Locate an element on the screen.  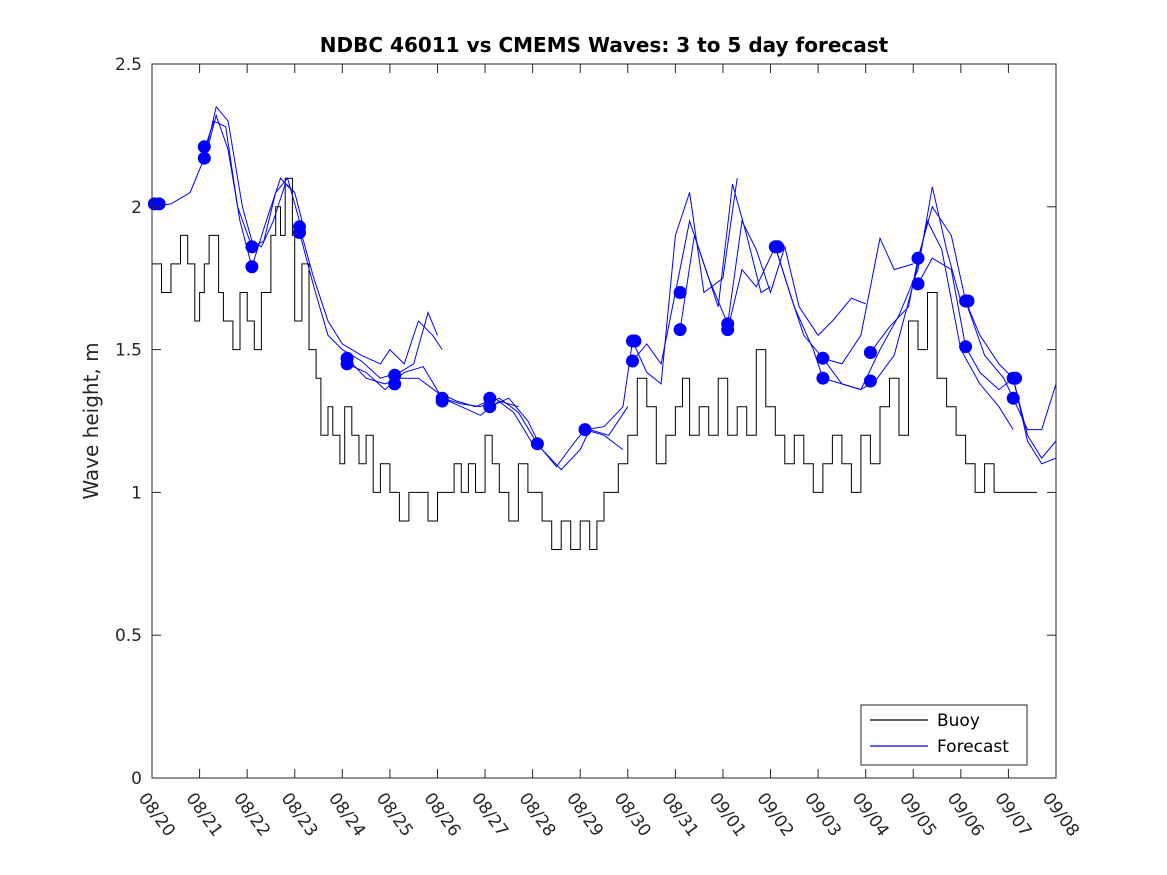
x-tick-label: 08/27 is located at coordinates (489, 814).